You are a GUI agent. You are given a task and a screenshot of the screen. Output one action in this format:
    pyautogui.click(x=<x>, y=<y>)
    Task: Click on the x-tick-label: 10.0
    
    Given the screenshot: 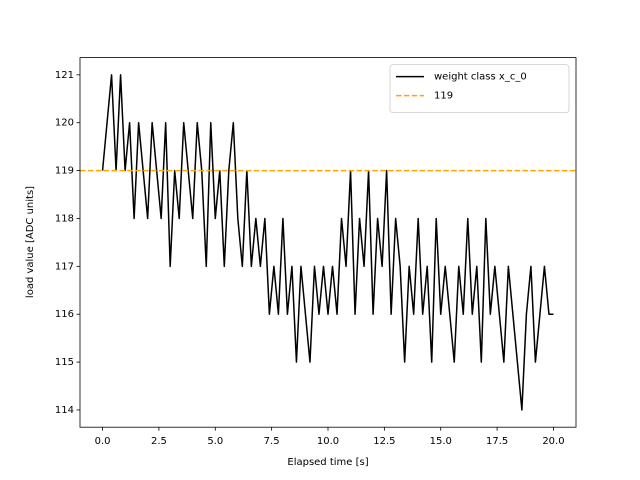 What is the action you would take?
    pyautogui.click(x=328, y=441)
    